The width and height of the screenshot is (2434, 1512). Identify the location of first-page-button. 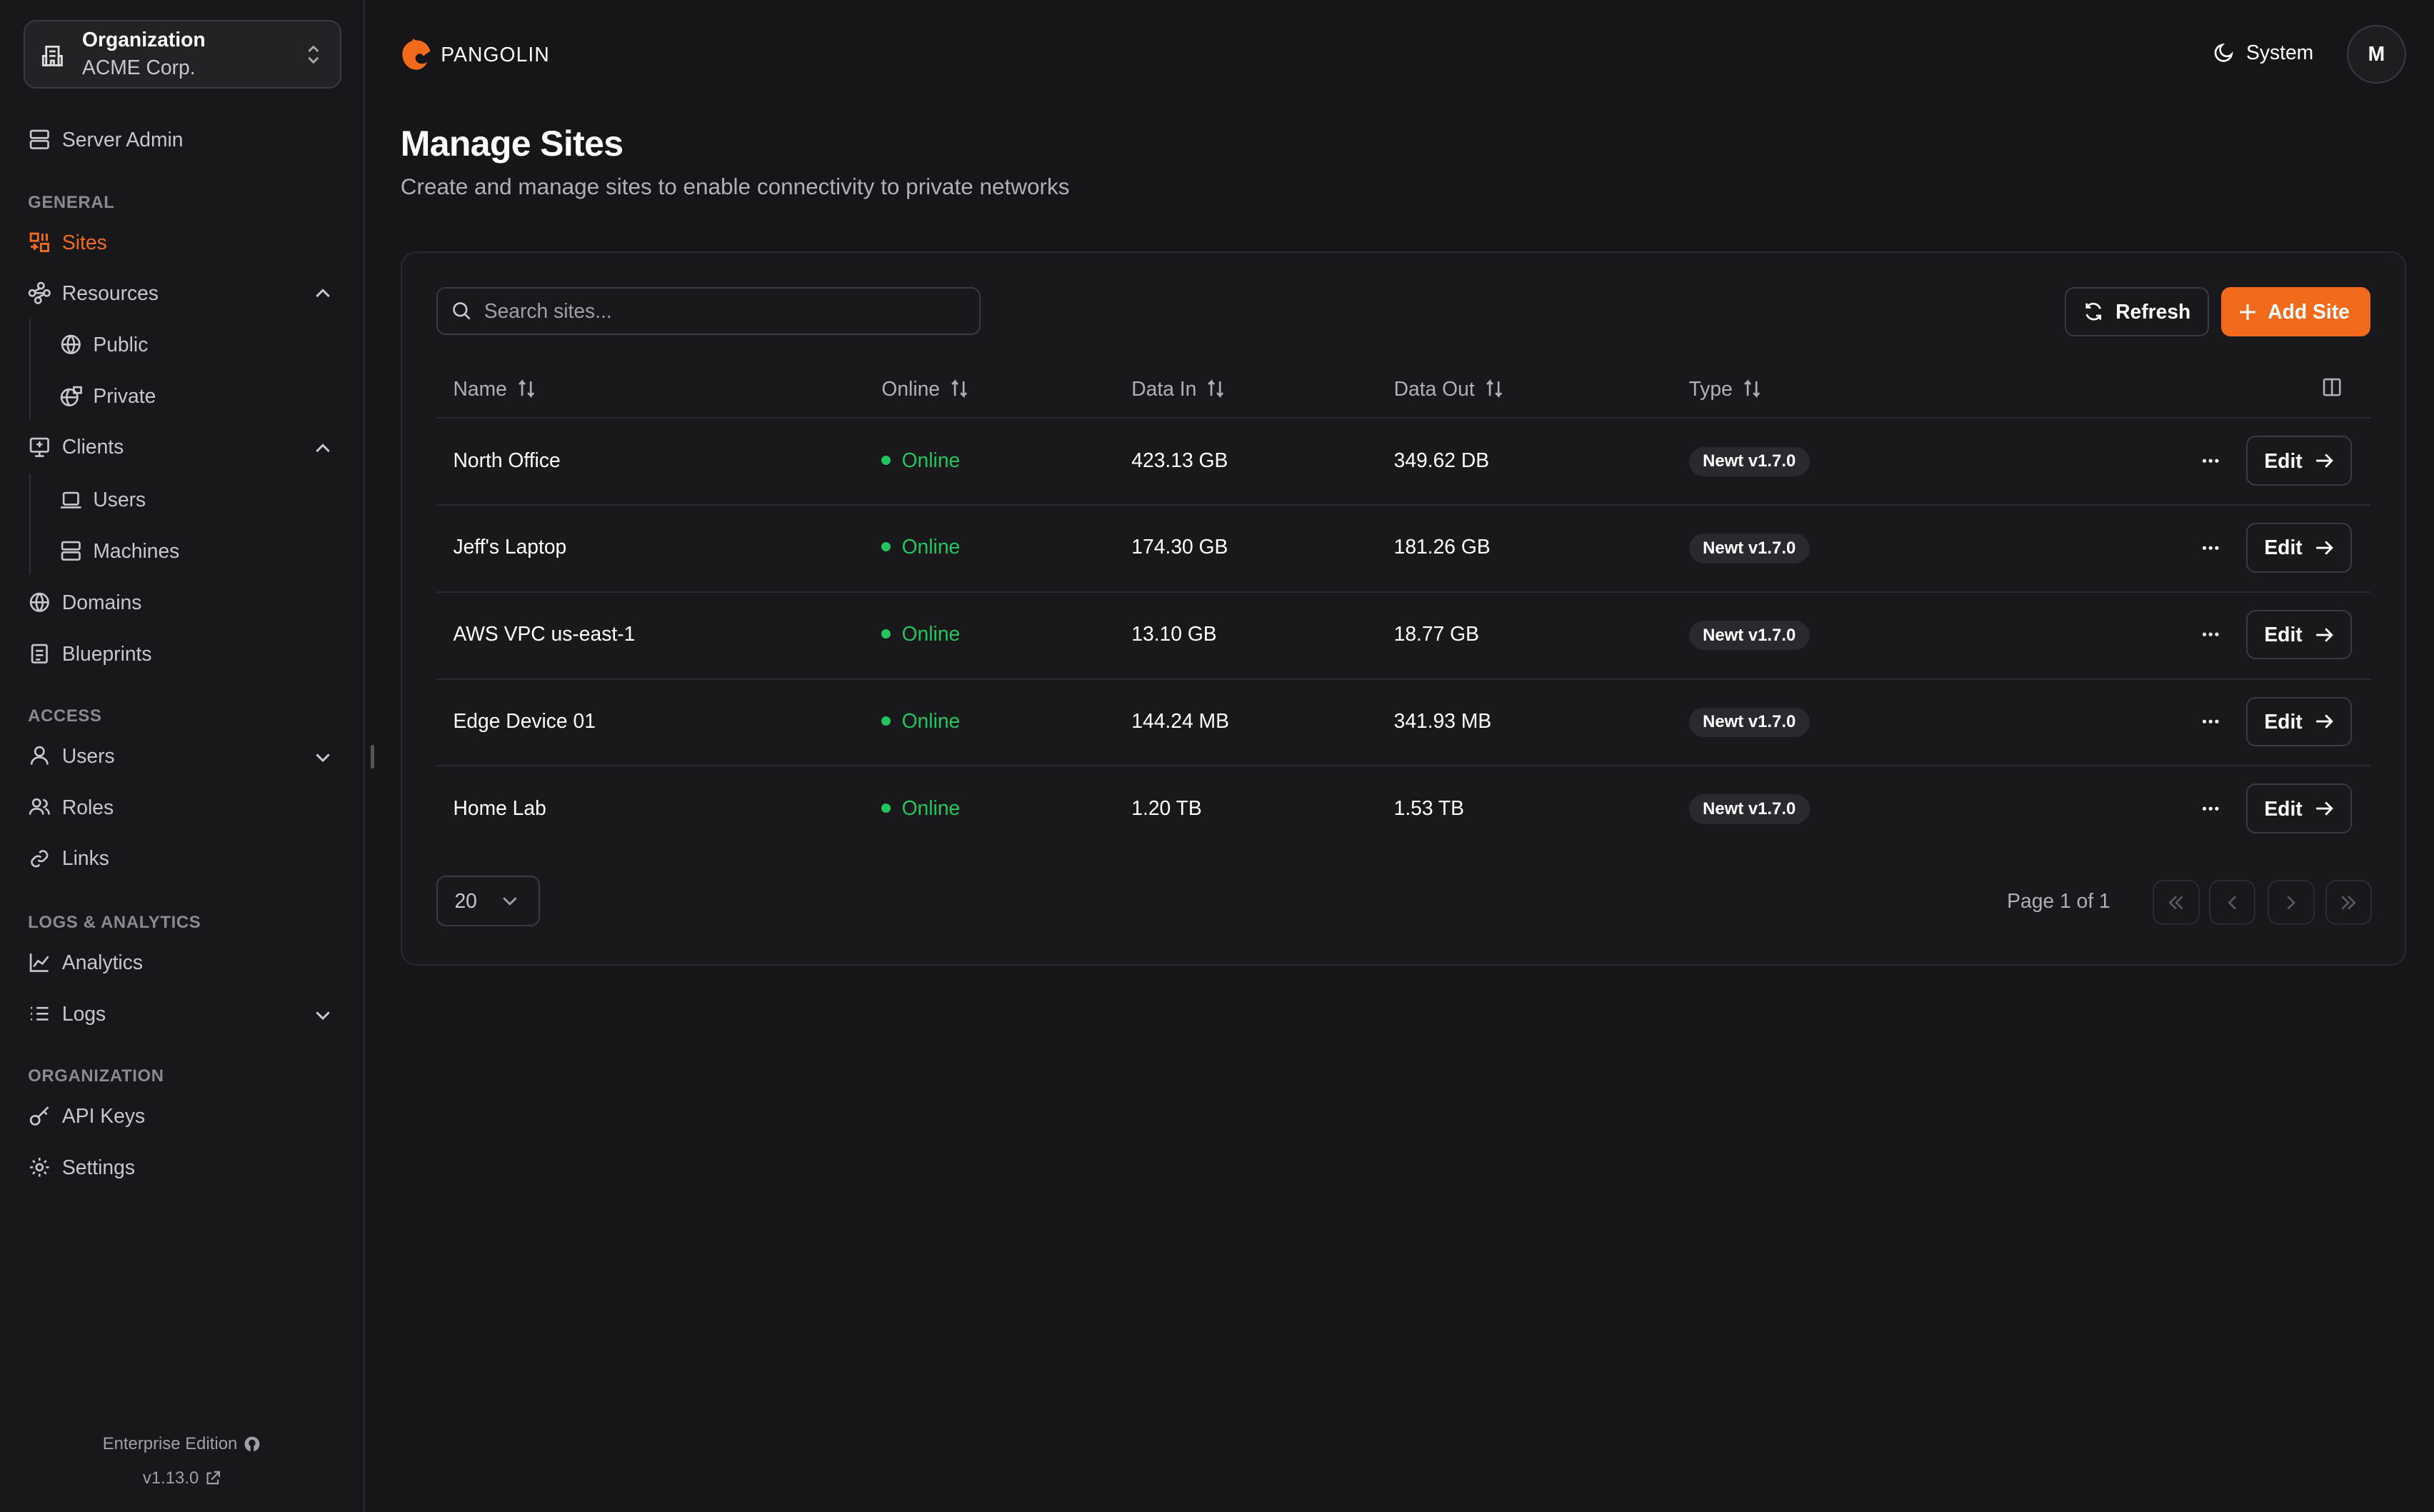
(2176, 903).